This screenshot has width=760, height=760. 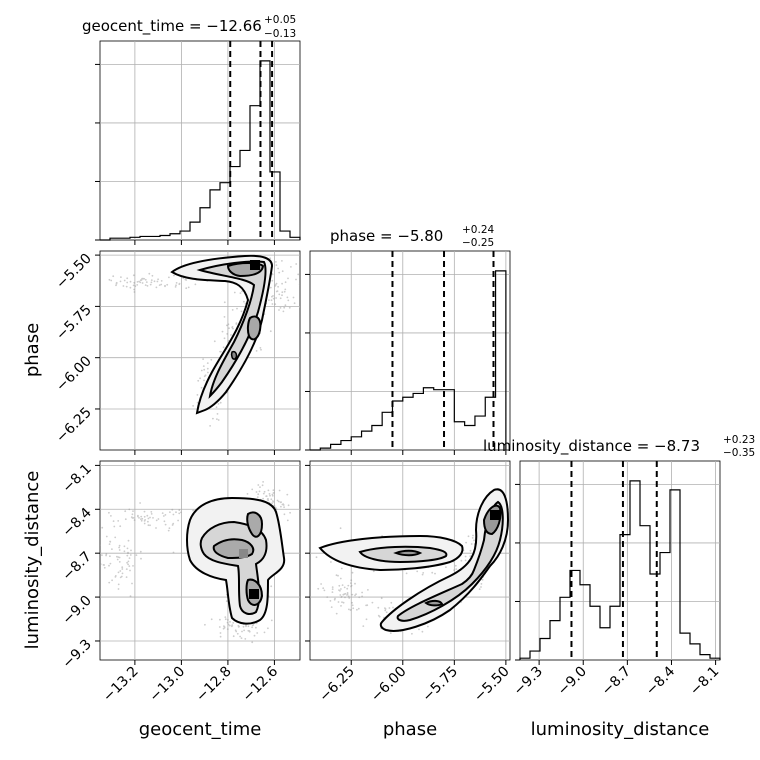 What do you see at coordinates (620, 570) in the screenshot?
I see `histogram-luminosity_distance` at bounding box center [620, 570].